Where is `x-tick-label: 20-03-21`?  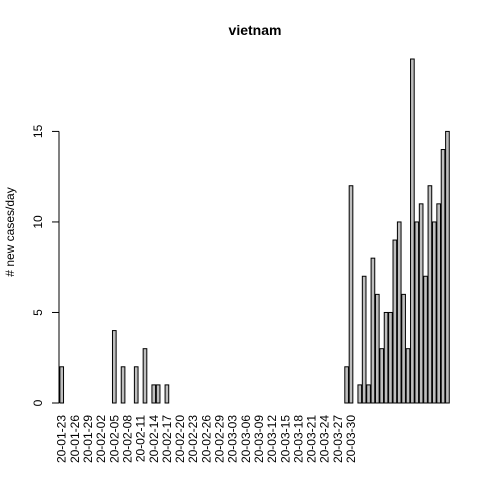
x-tick-label: 20-03-21 is located at coordinates (312, 439).